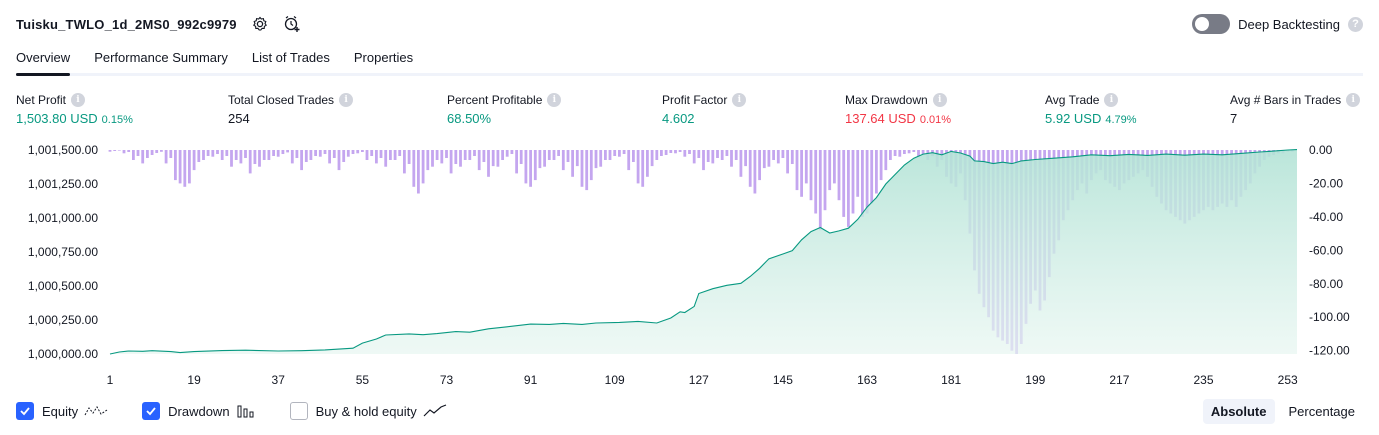  I want to click on help-icon: ?, so click(1355, 24).